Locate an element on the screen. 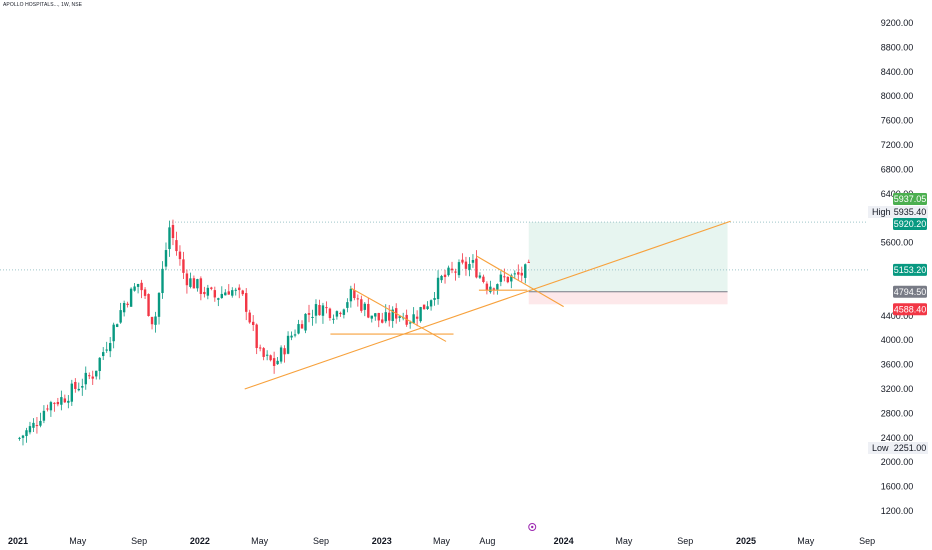 This screenshot has height=550, width=932. tag-5920-text: 5920.20 is located at coordinates (910, 224).